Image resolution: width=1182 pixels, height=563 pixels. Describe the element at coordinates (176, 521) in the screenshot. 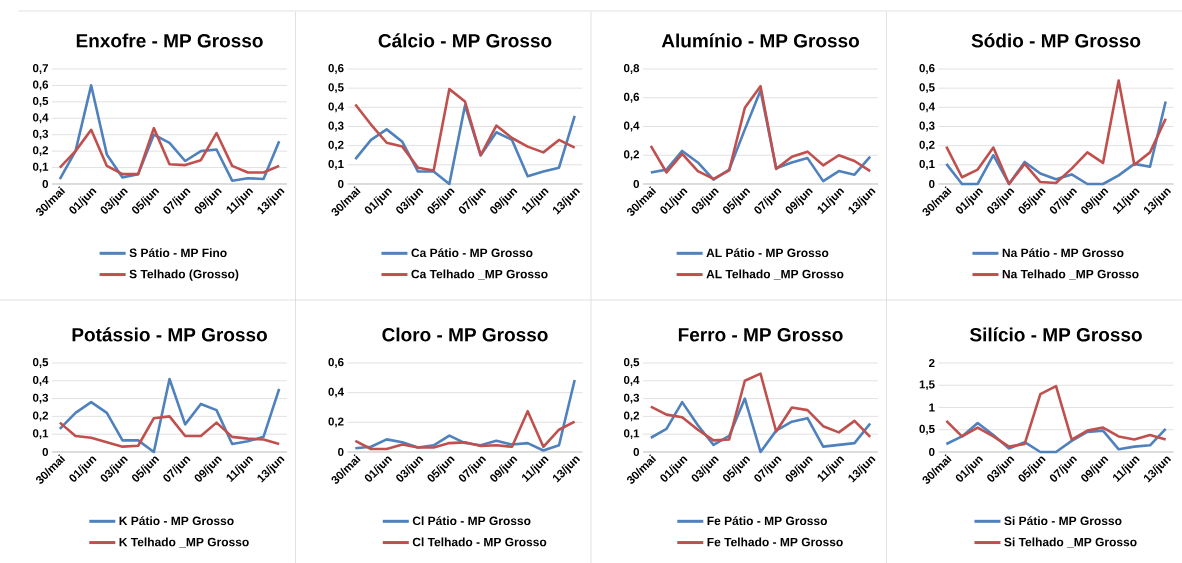

I see `legend-label: K Pátio - MP Grosso` at that location.